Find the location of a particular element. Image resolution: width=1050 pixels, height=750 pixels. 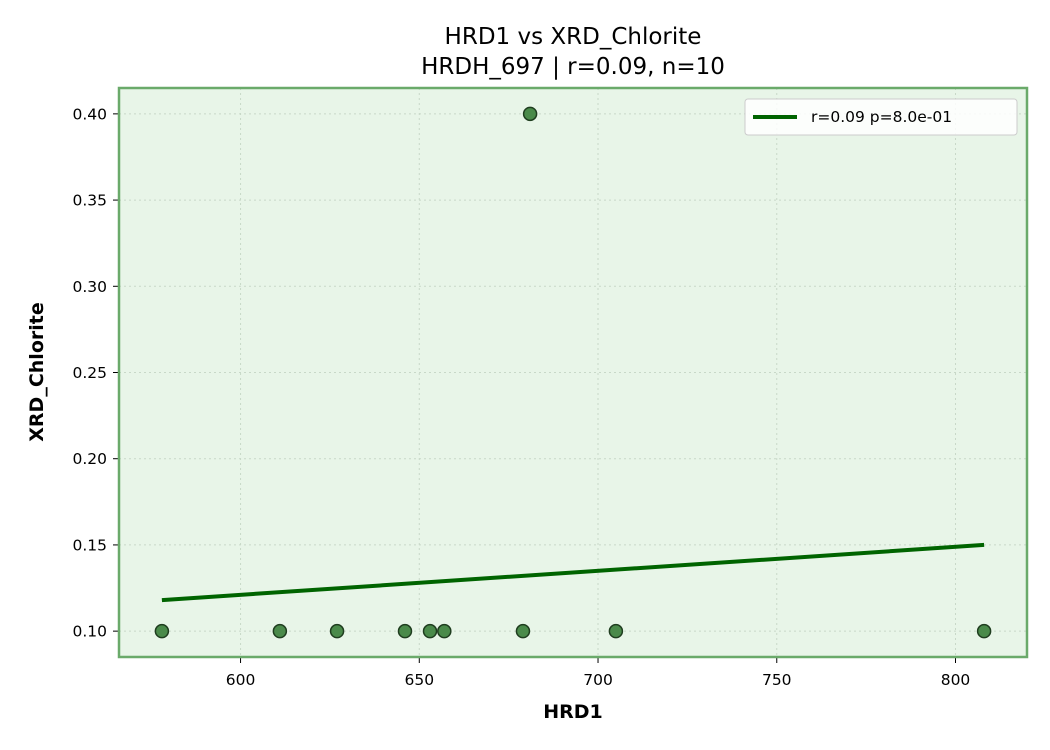

legend-label: r=0.09 p=8.0e-01 is located at coordinates (881, 117).